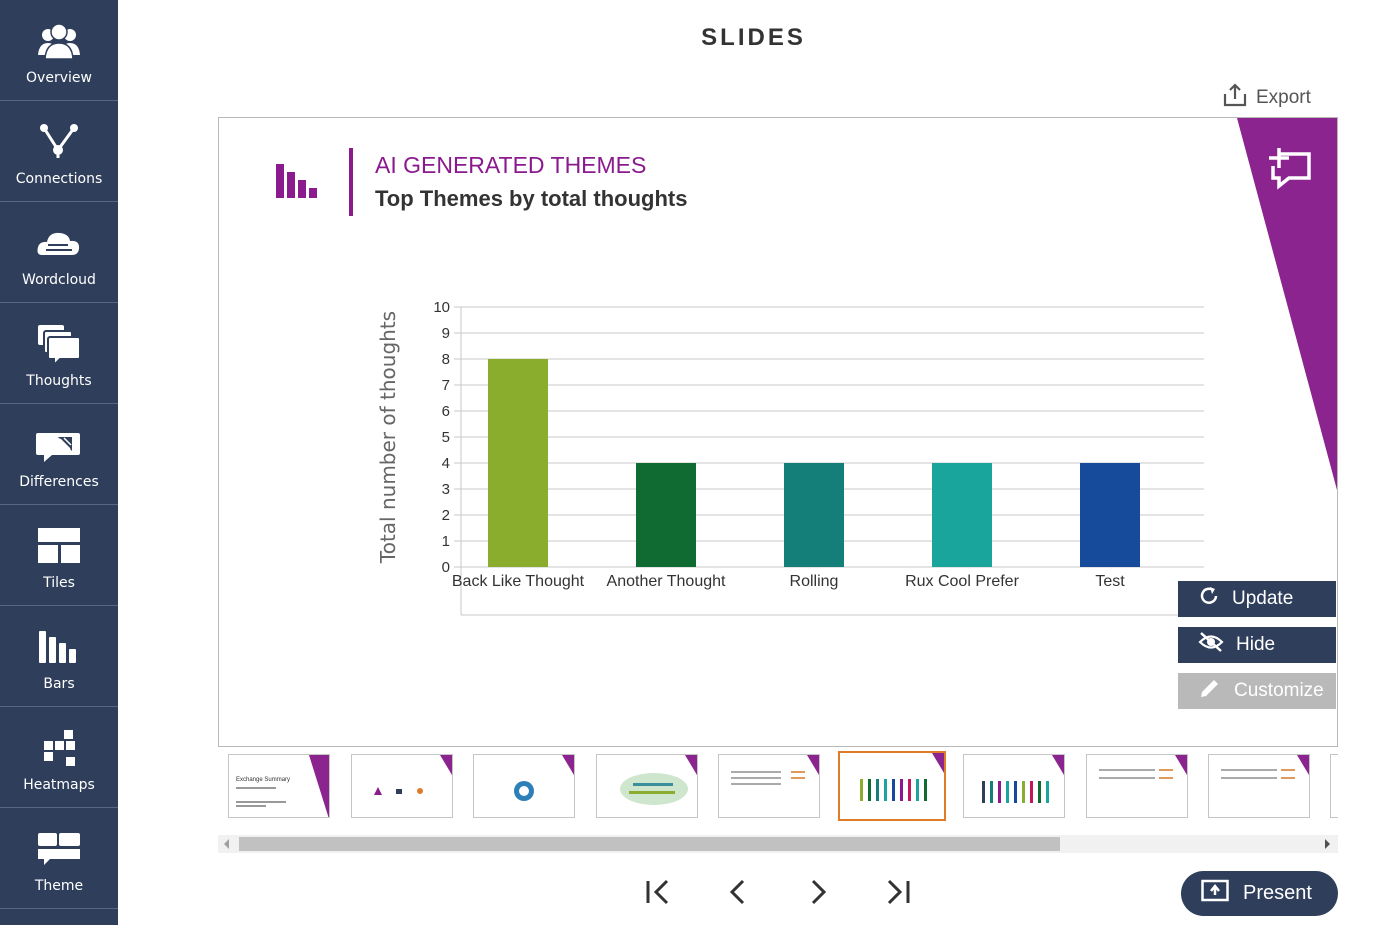 The width and height of the screenshot is (1389, 925). I want to click on y-tick-label: 7, so click(446, 385).